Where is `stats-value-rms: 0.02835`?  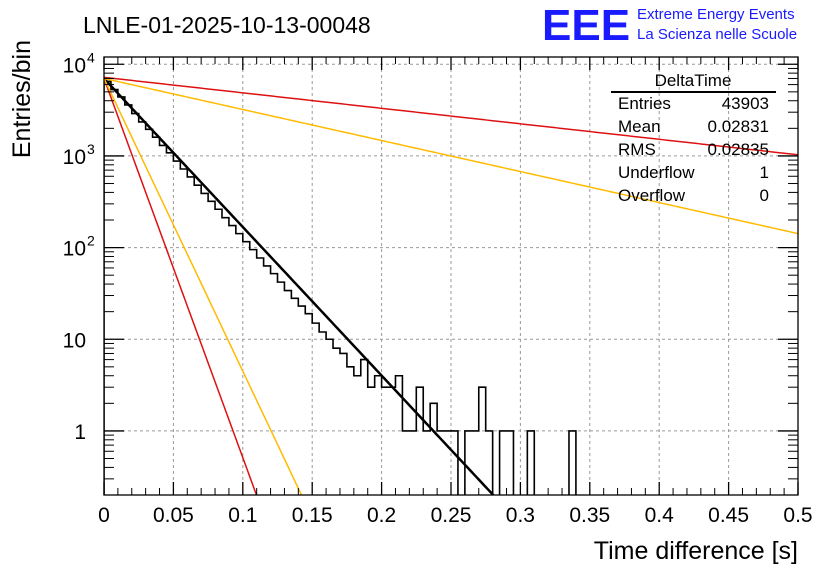 stats-value-rms: 0.02835 is located at coordinates (738, 149).